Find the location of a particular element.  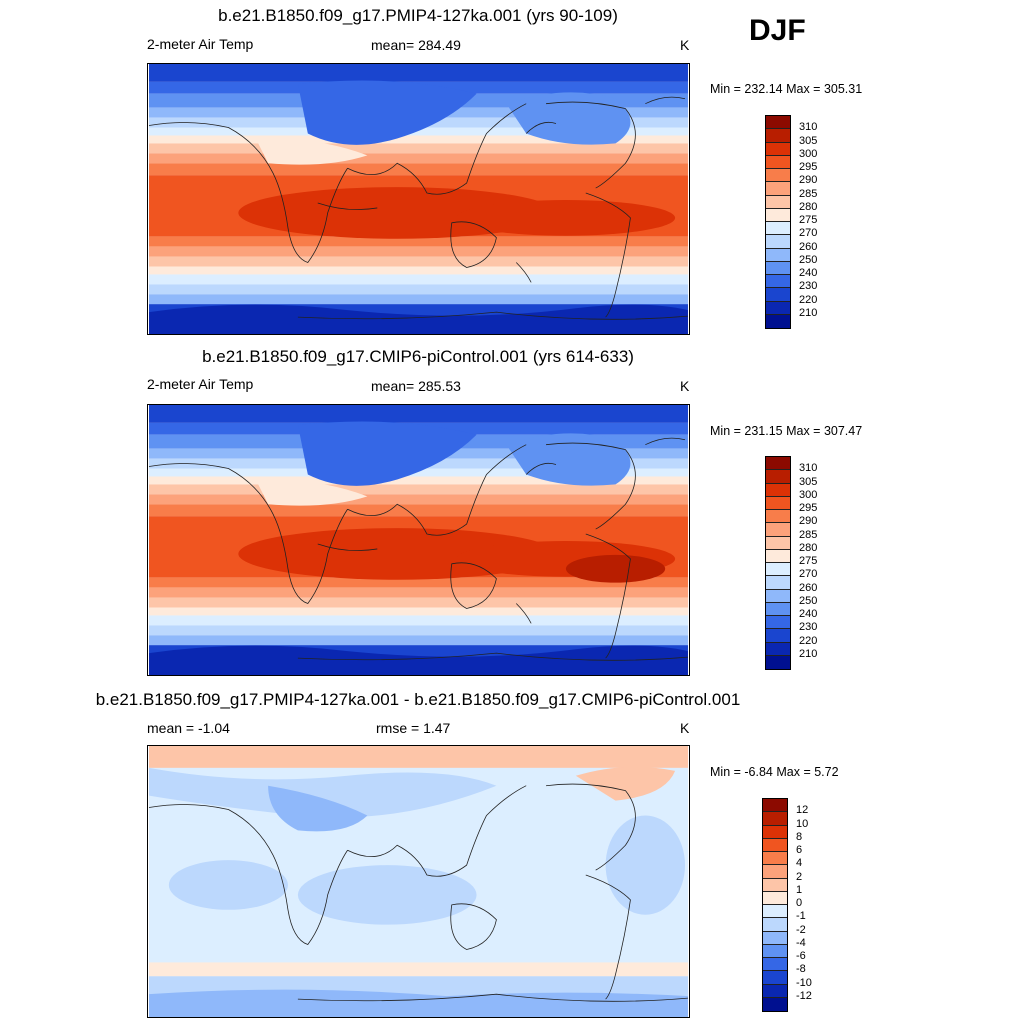

panel3-colorbar is located at coordinates (775, 905).